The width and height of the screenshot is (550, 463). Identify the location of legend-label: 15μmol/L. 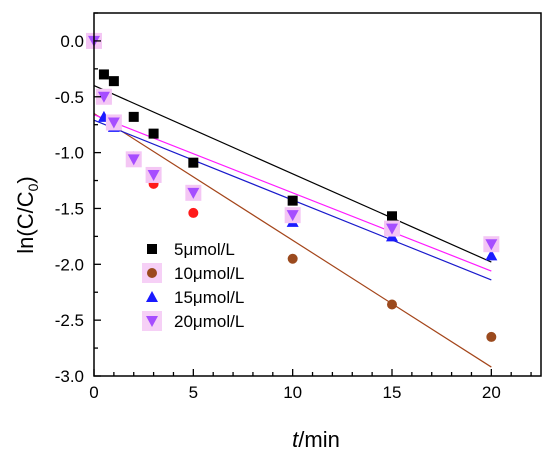
(209, 297).